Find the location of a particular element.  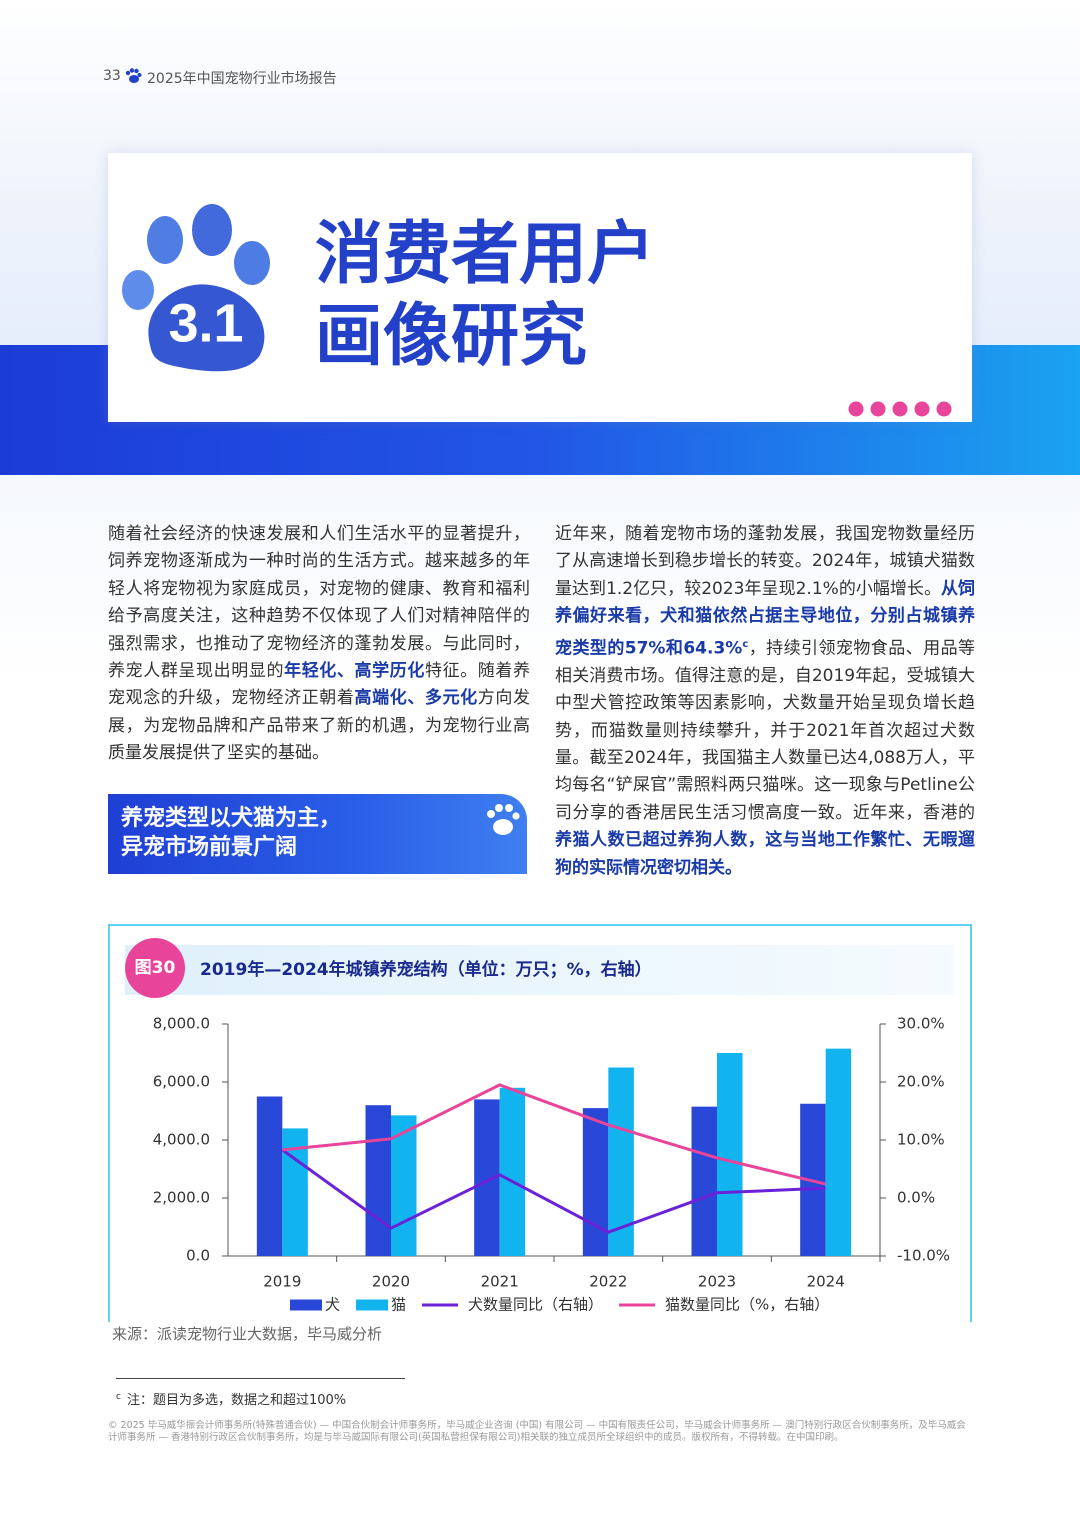

x-tick-label: 2022 is located at coordinates (608, 1282).